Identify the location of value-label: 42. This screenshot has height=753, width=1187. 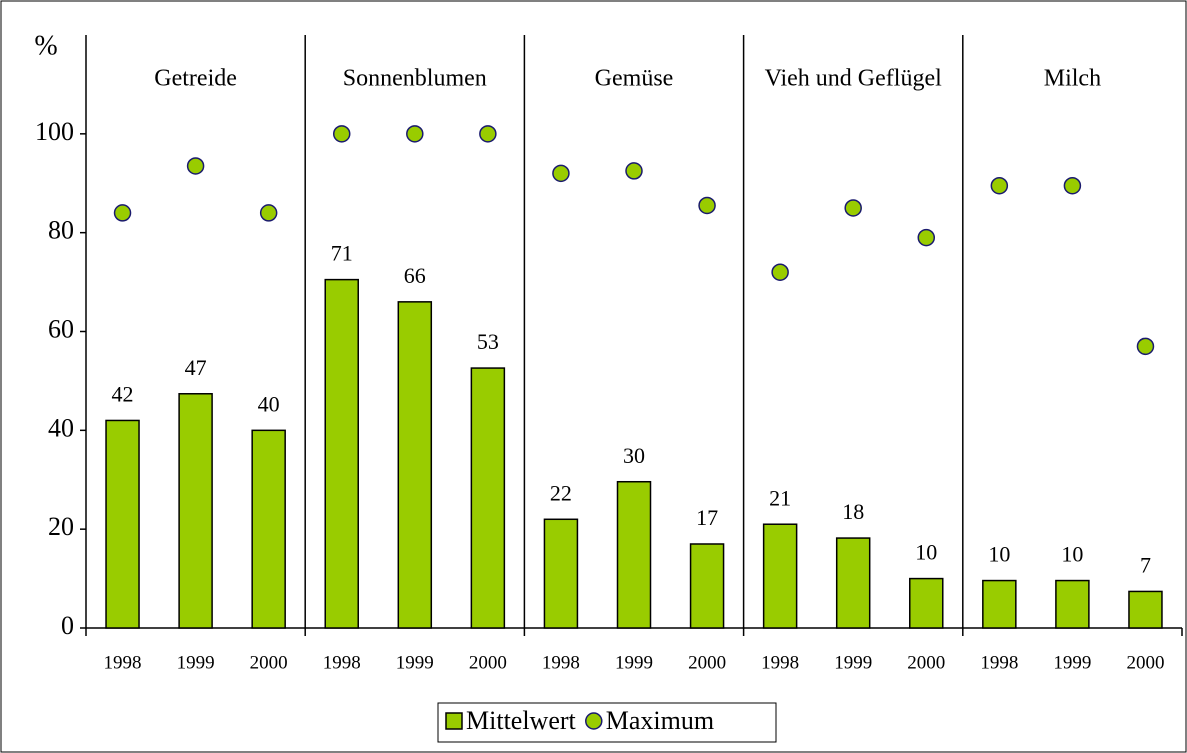
(123, 393).